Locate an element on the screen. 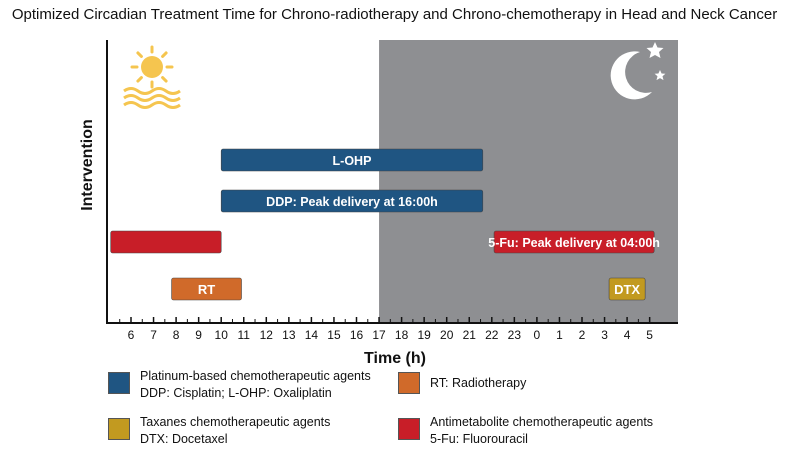  legend-swatch-antimetabolite is located at coordinates (409, 429).